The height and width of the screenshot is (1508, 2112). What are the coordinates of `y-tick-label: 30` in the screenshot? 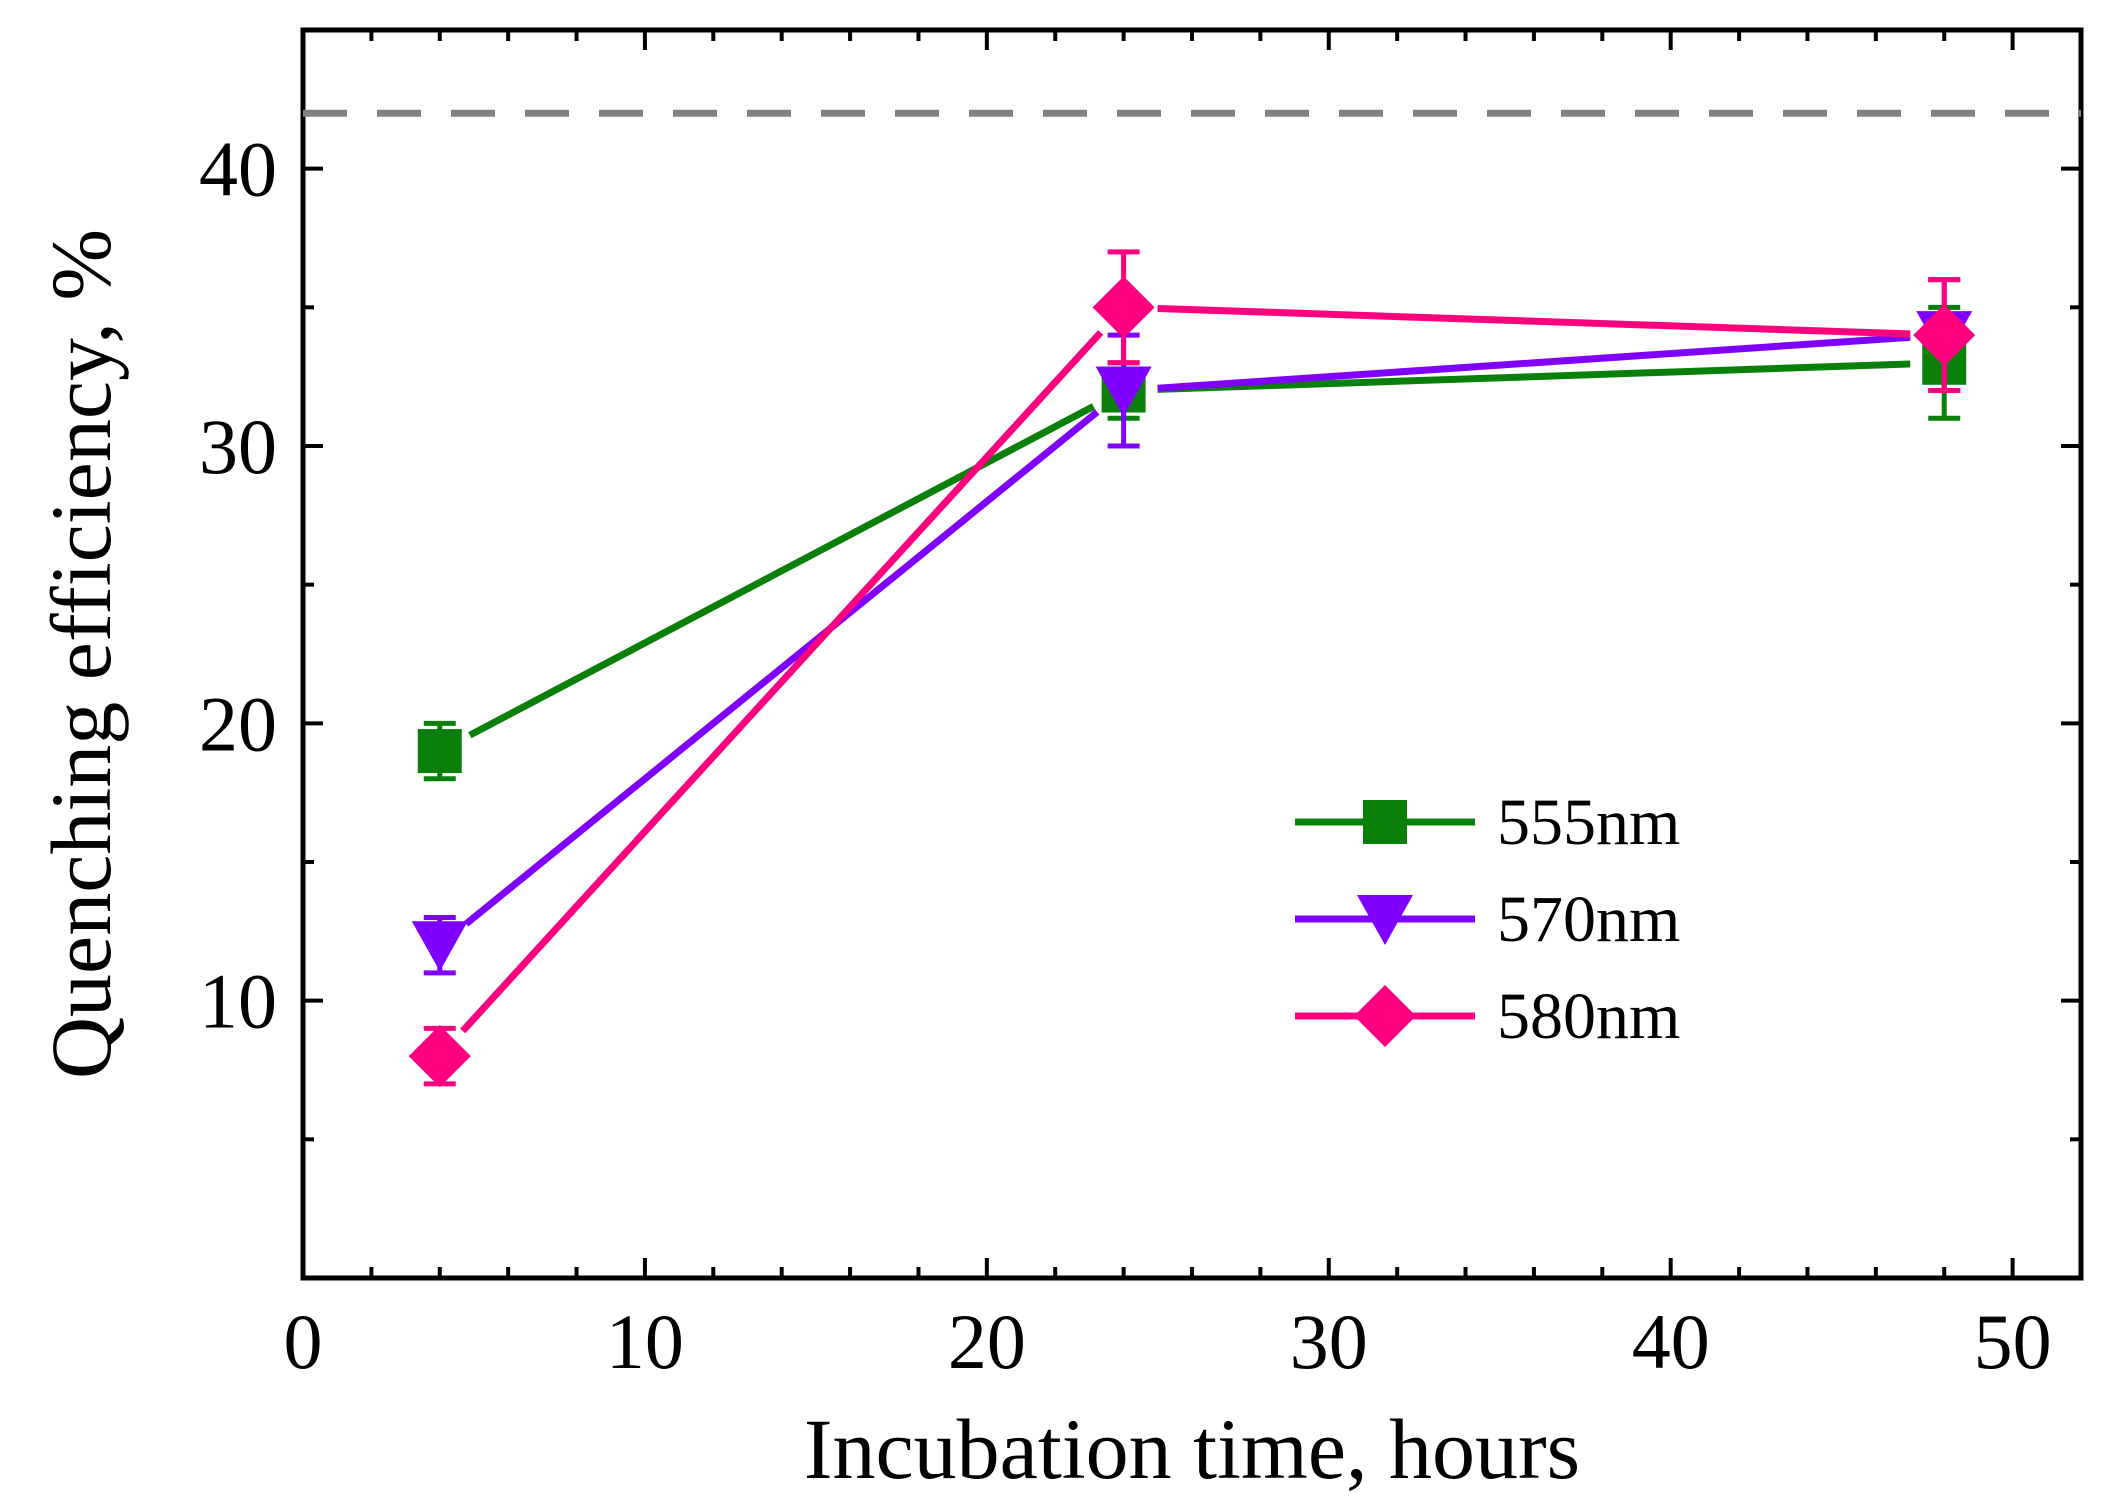 It's located at (238, 446).